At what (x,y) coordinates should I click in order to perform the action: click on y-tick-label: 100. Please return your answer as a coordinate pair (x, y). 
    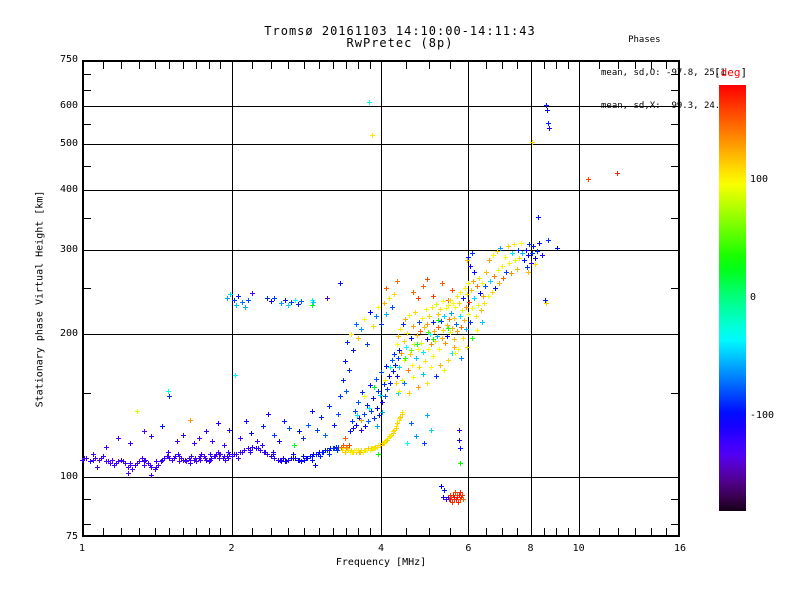
    Looking at the image, I should click on (68, 477).